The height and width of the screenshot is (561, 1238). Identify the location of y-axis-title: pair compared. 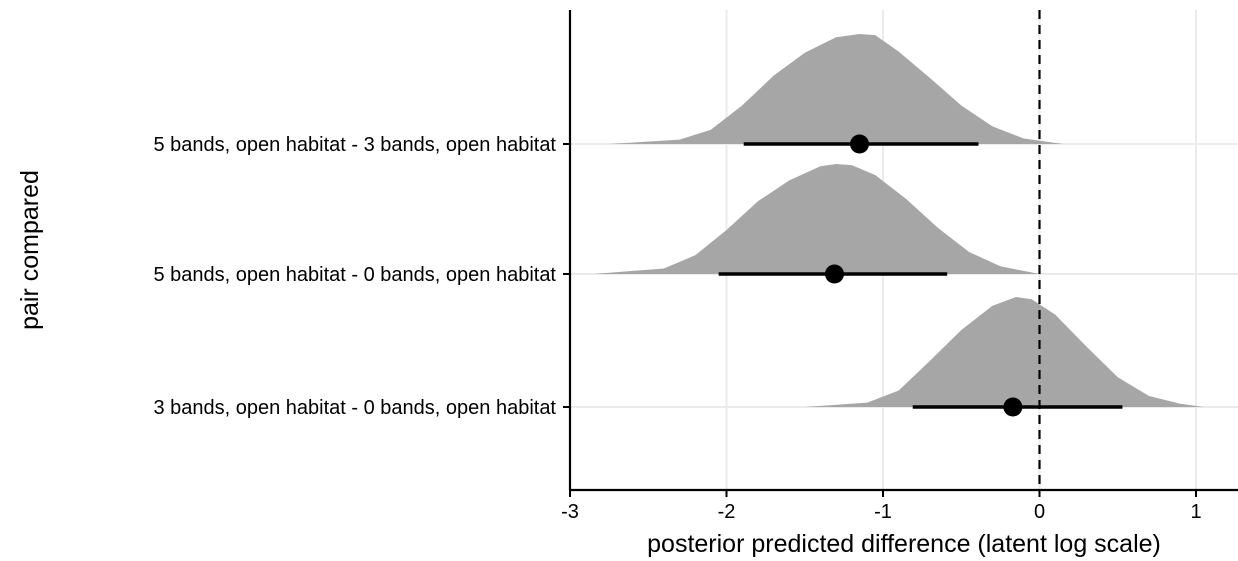
(30, 250).